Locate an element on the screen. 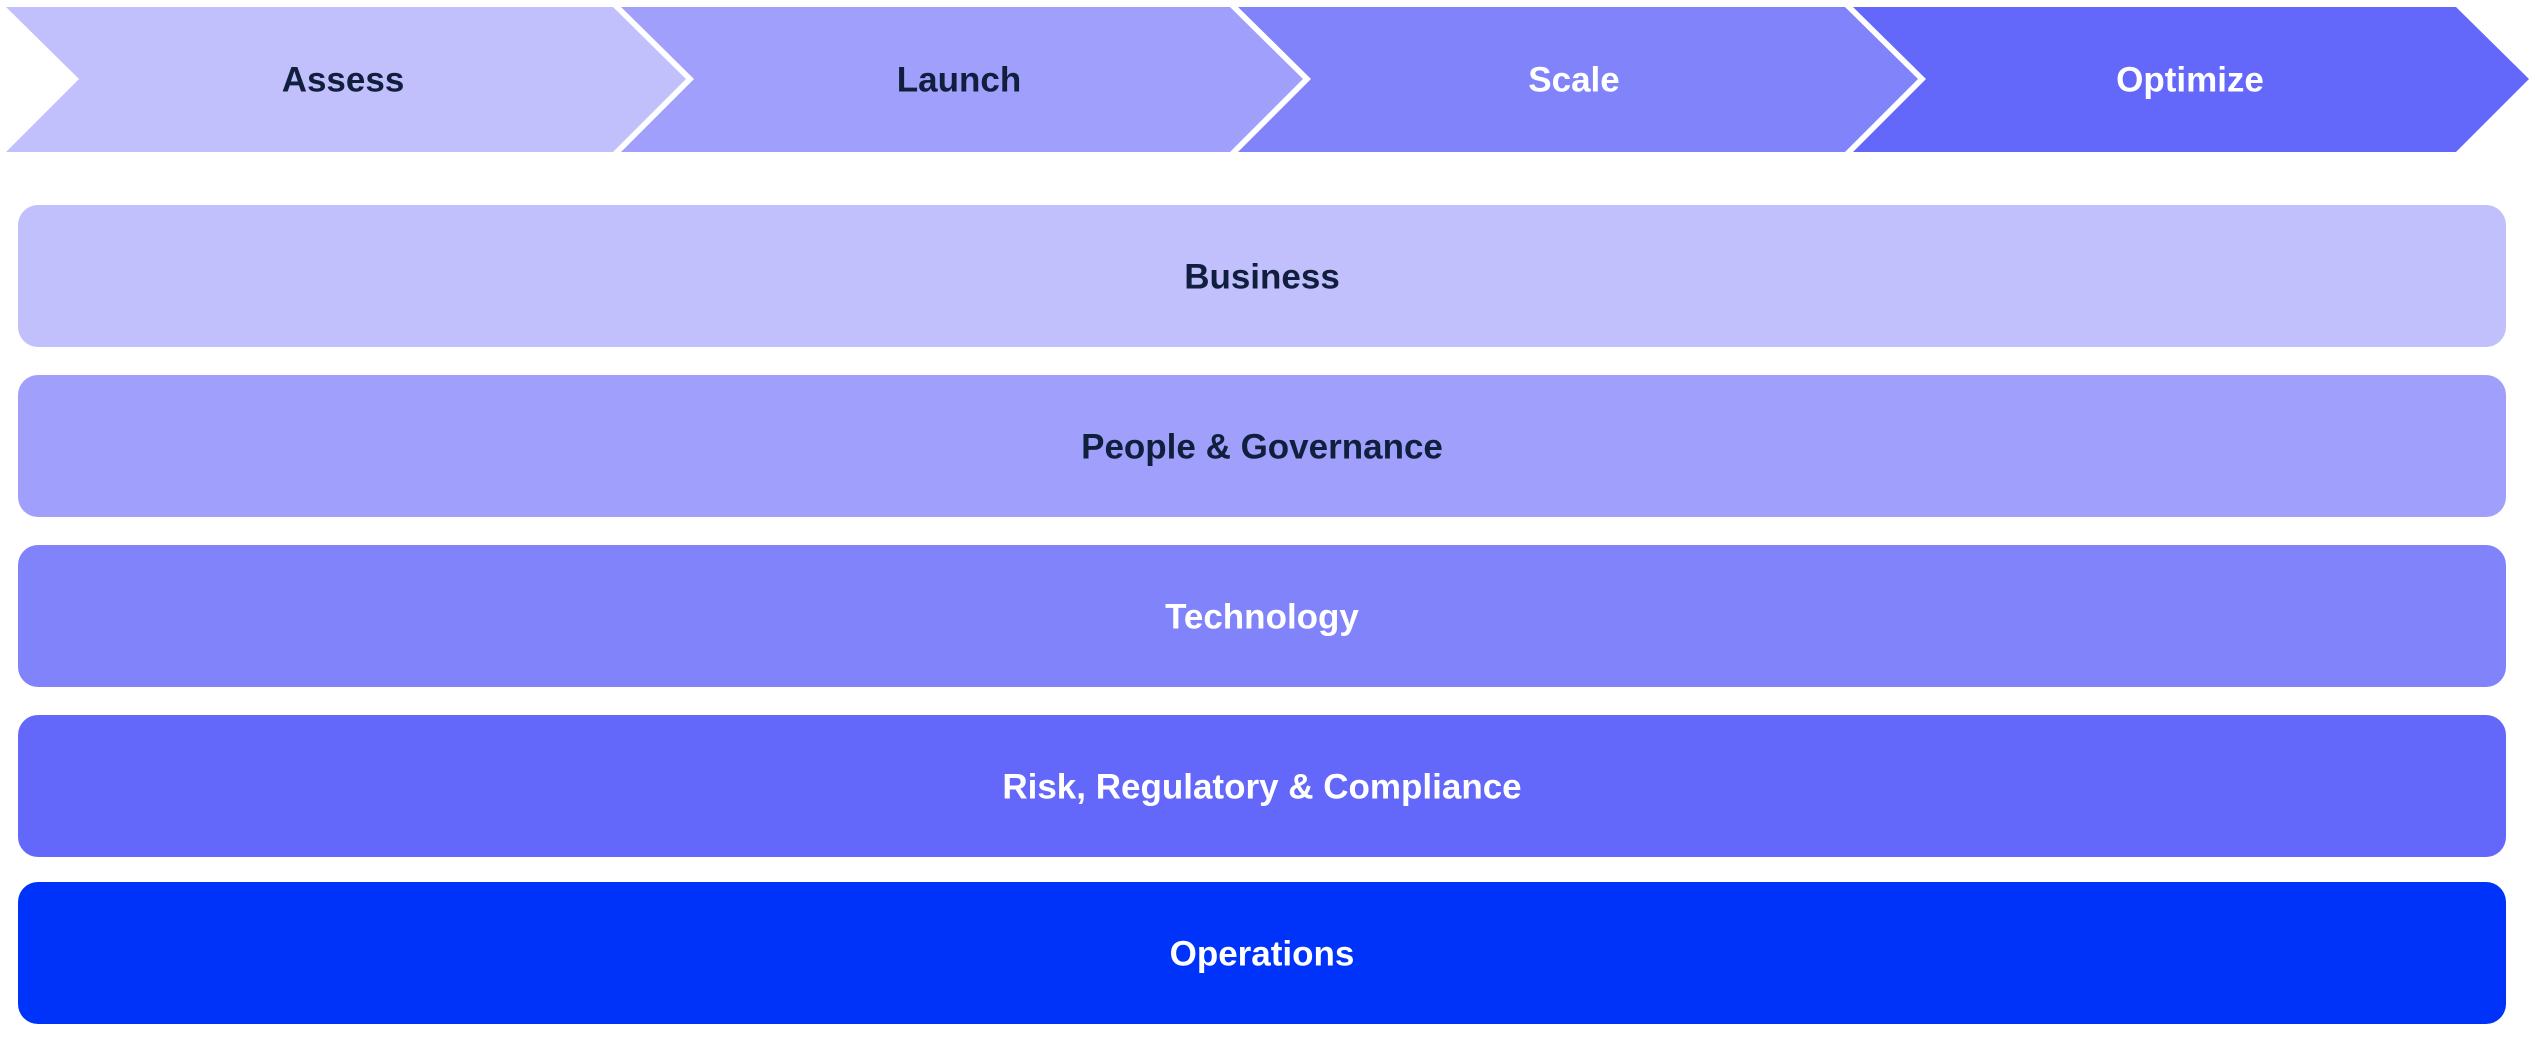 This screenshot has width=2534, height=1037. stage-launch-shape is located at coordinates (962, 79).